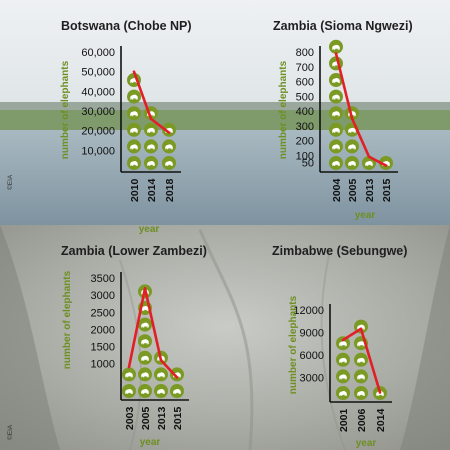 This screenshot has width=450, height=450. Describe the element at coordinates (98, 73) in the screenshot. I see `y-tick-label: 50,000` at that location.